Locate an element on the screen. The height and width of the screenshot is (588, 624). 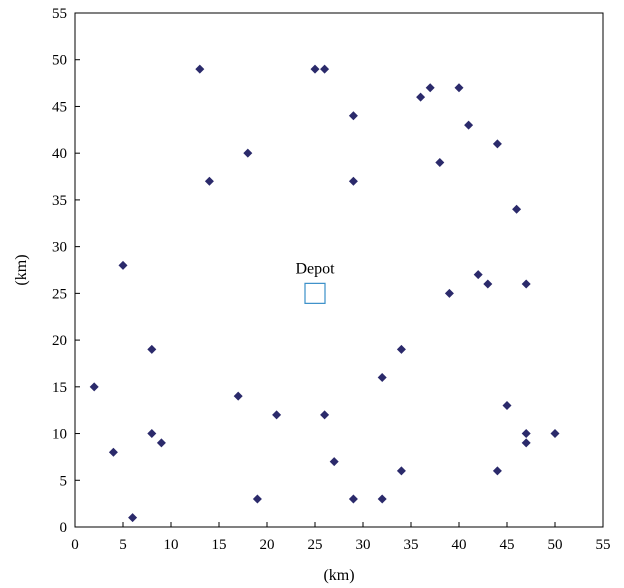
y-axis: 0 5 10 15 20 25 30 35 40 45 50 55 is located at coordinates (66, 271).